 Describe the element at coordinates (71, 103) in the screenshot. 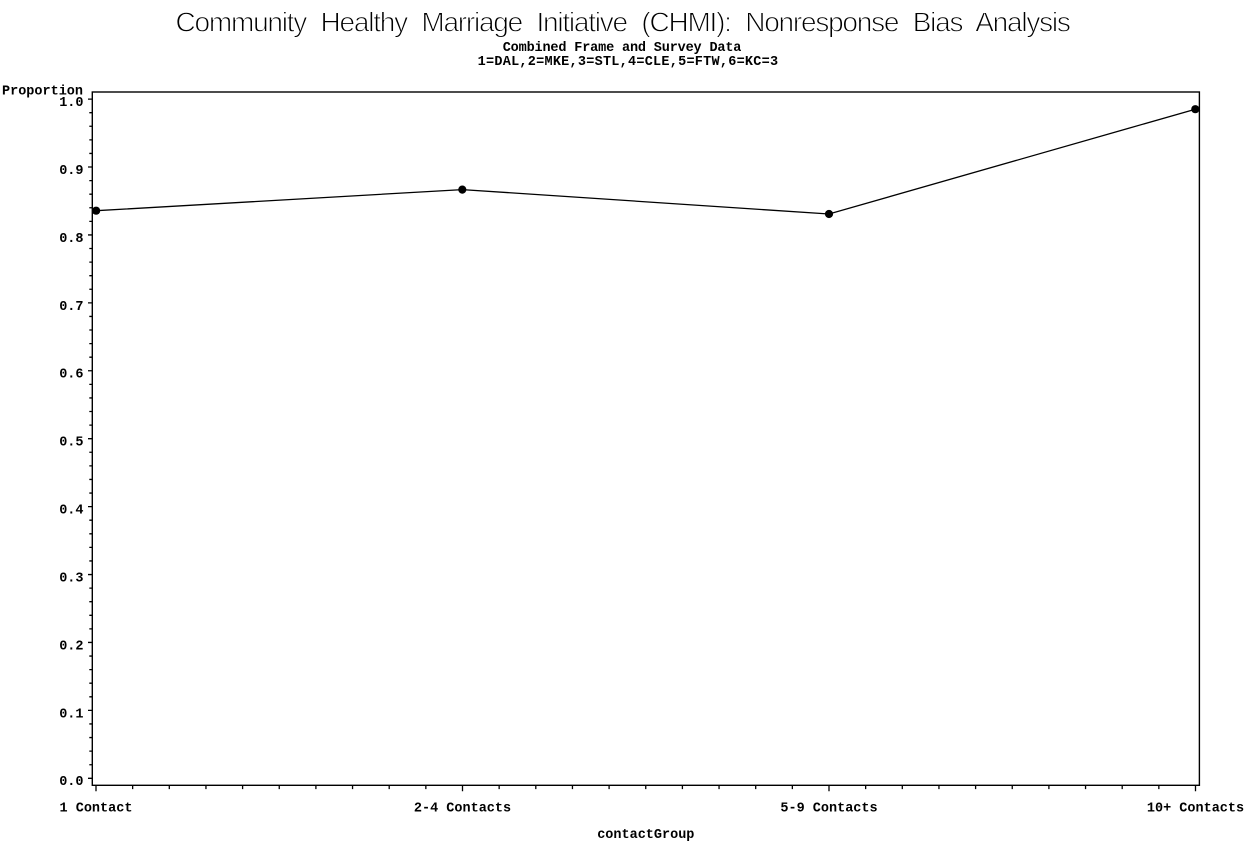

I see `svg-text: 1.0` at that location.